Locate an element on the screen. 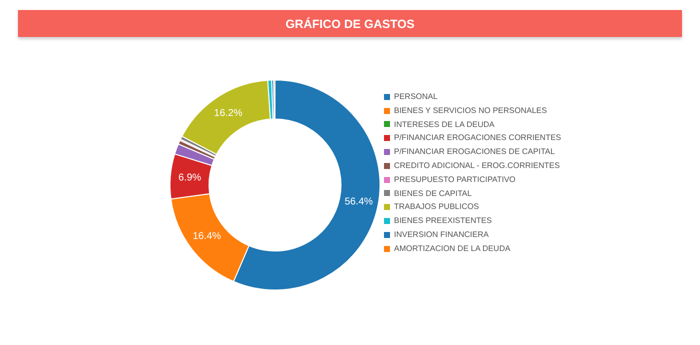  legend-label: P/FINANCIAR EROGACIONES CORRIENTES is located at coordinates (477, 138).